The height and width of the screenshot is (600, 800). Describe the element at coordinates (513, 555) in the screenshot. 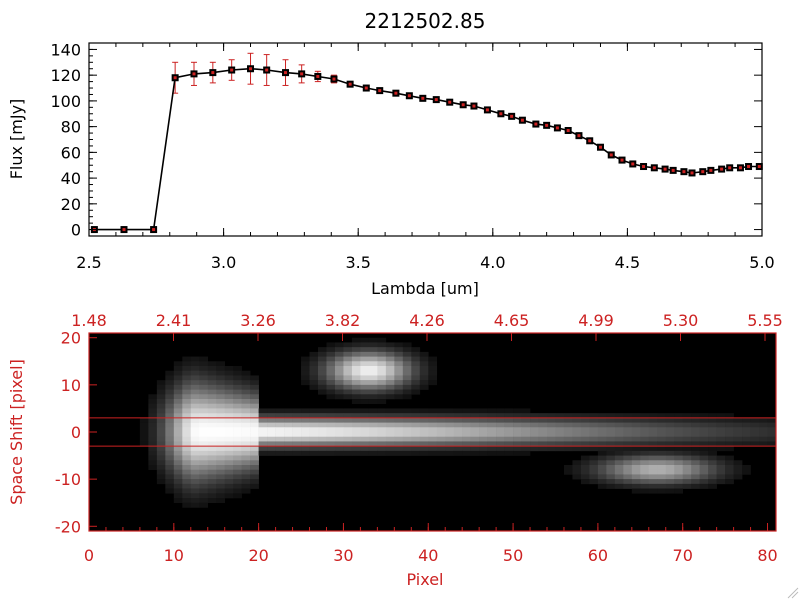

I see `x-tick-label: 50` at that location.